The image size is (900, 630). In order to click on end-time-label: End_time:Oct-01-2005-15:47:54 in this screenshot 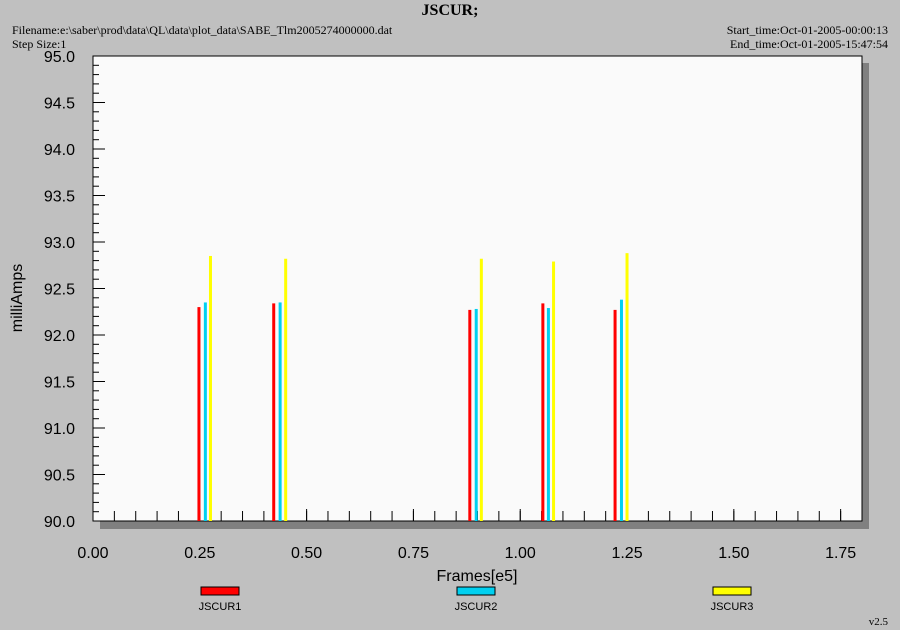, I will do `click(809, 44)`.